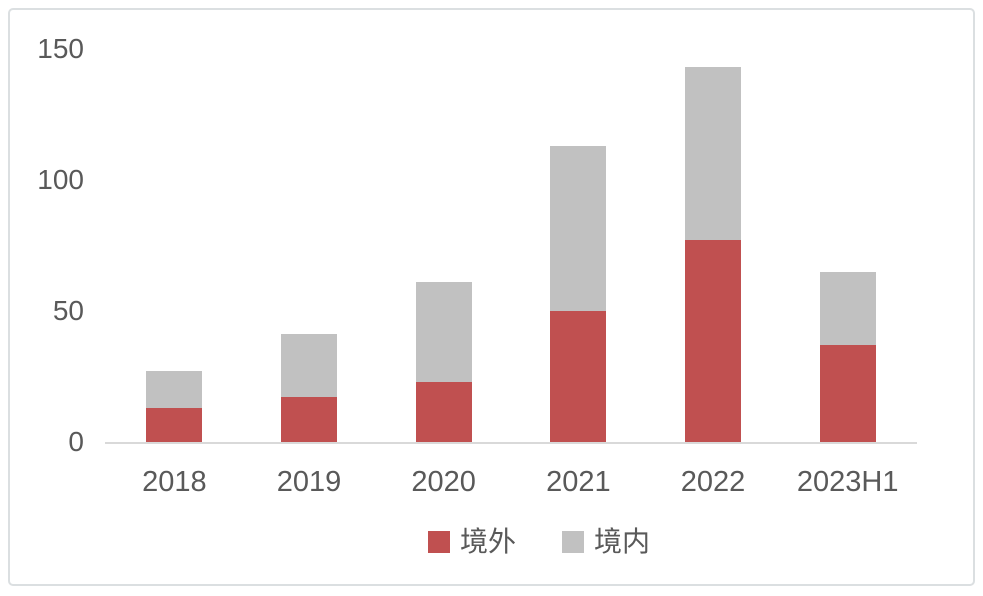  What do you see at coordinates (847, 245) in the screenshot?
I see `bar-slot-2023H1` at bounding box center [847, 245].